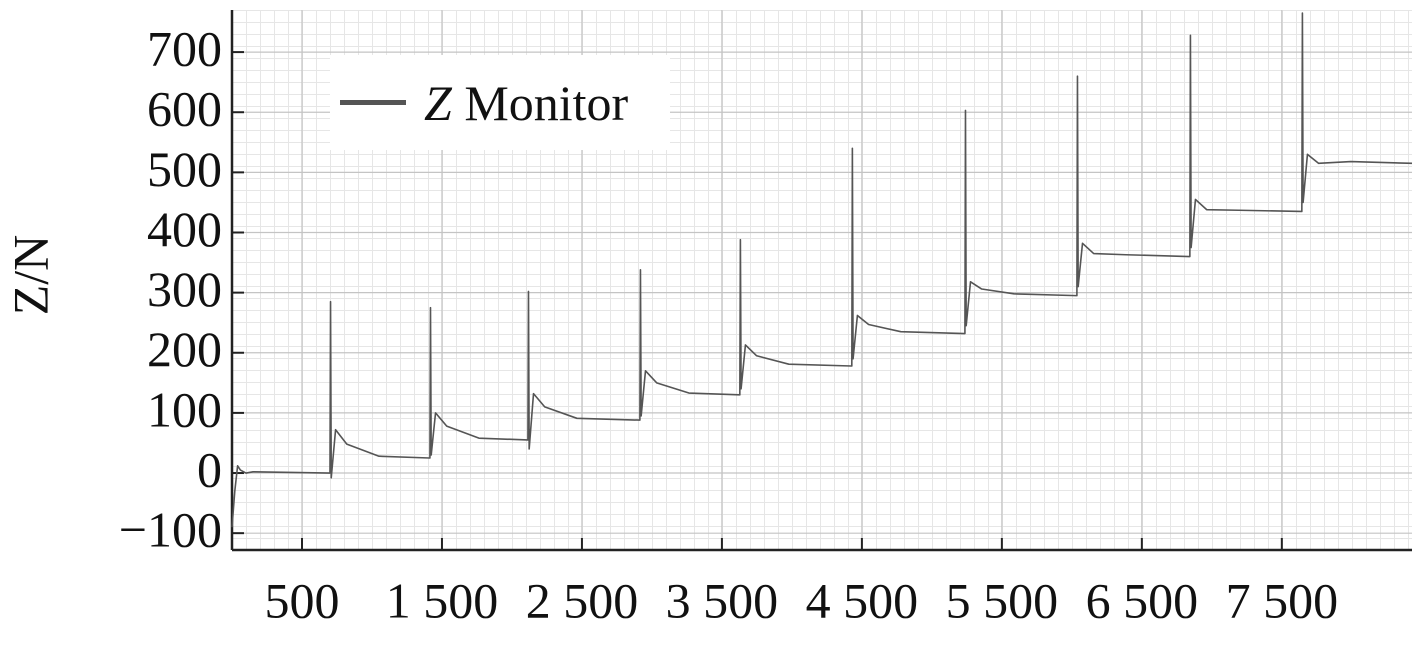 Image resolution: width=1417 pixels, height=650 pixels. What do you see at coordinates (582, 600) in the screenshot?
I see `x-tick-label: 2 500` at bounding box center [582, 600].